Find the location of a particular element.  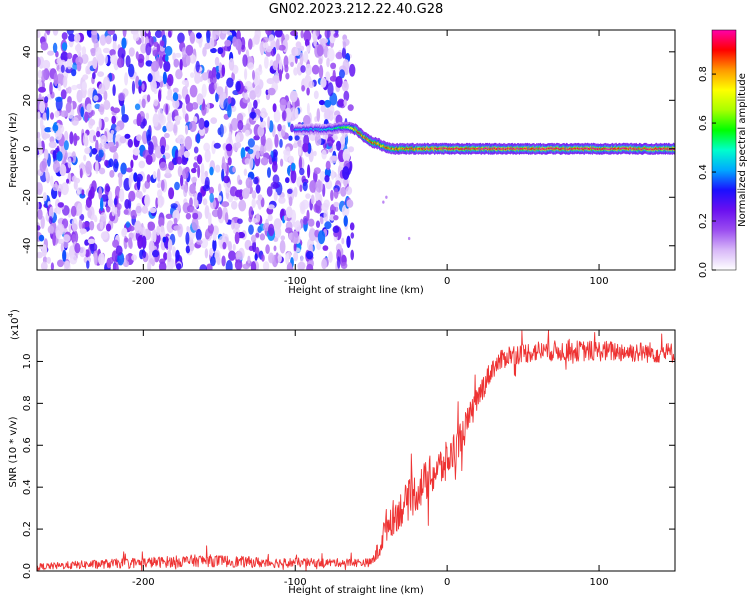

colorbar-ticks: 0.0 0.2 0.4 0.6 0.8 is located at coordinates (707, 172).